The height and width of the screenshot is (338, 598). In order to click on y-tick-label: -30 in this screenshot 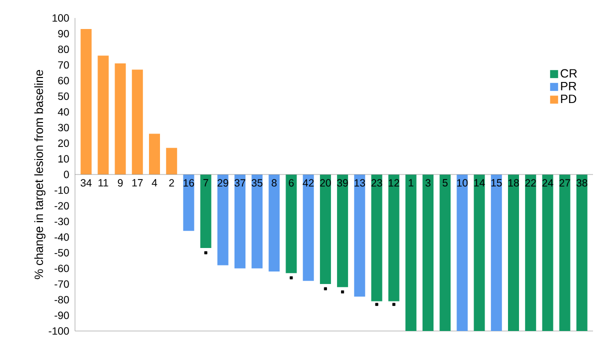, I will do `click(61, 222)`.